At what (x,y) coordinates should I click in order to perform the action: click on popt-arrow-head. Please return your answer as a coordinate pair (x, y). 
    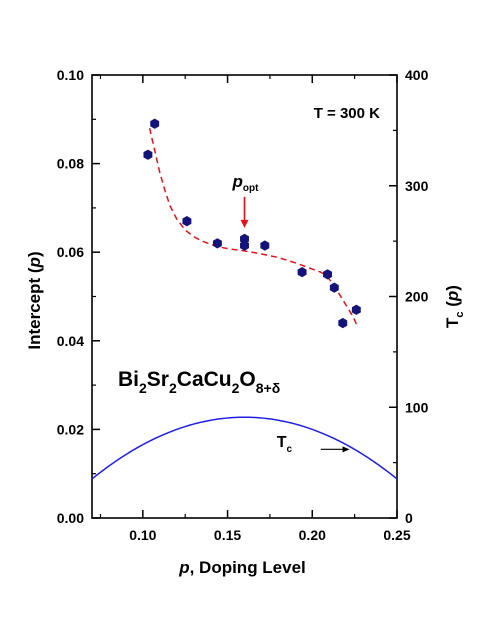
    Looking at the image, I should click on (244, 223).